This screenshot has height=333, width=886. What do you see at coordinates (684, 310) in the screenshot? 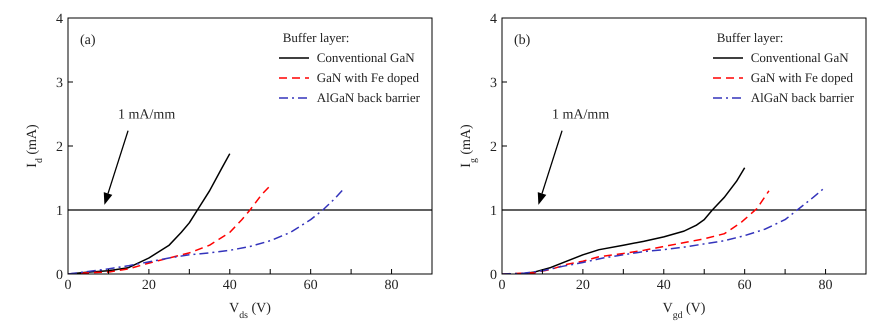
I see `x-axis-title: V$_{gd}$ (V)` at bounding box center [684, 310].